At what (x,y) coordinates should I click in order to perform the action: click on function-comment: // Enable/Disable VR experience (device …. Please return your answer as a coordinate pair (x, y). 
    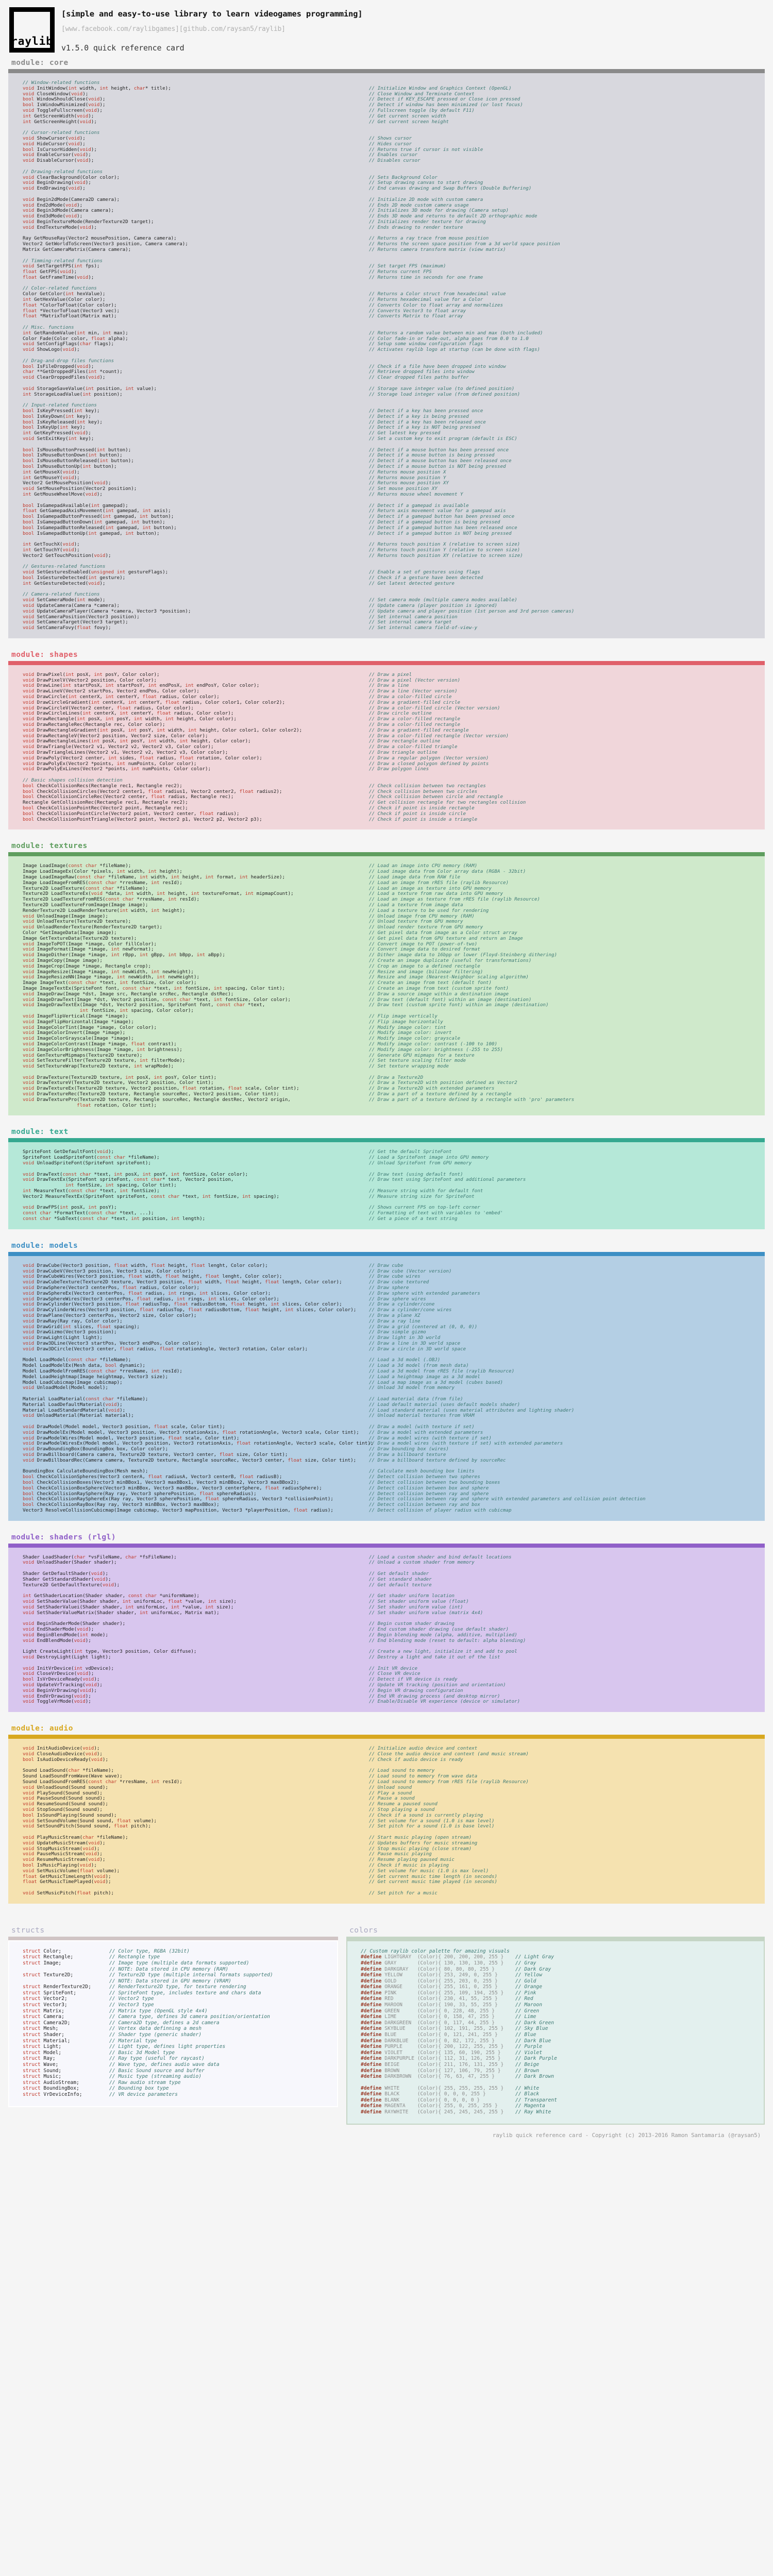
    Looking at the image, I should click on (444, 1702).